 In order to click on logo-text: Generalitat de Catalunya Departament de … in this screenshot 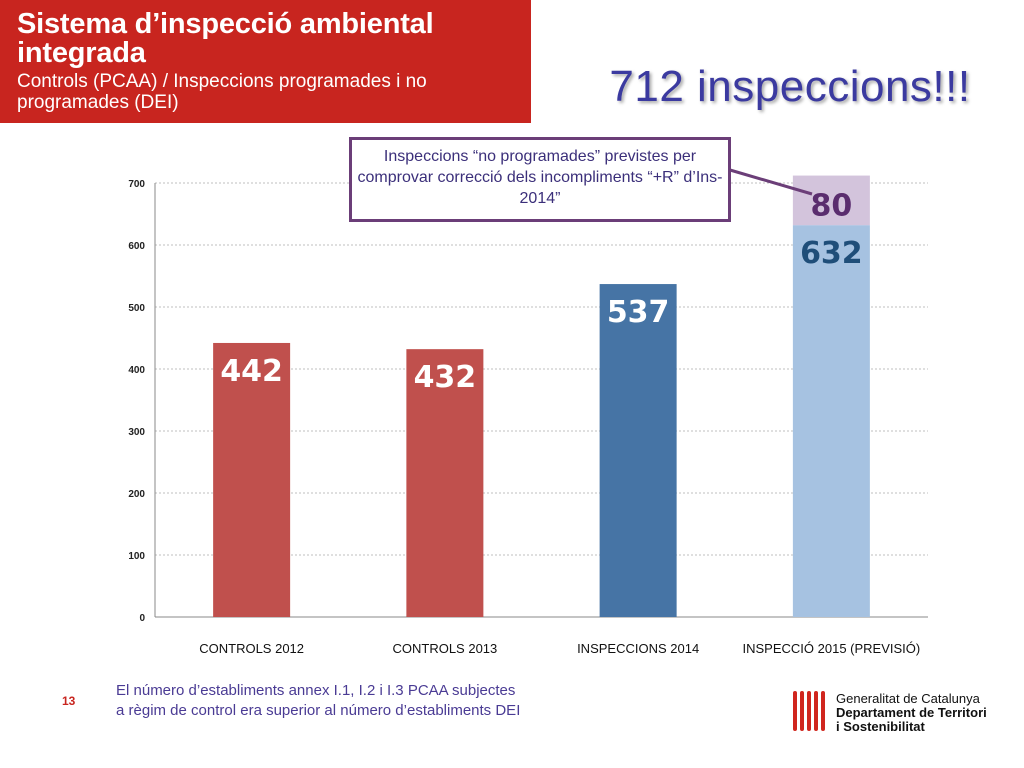, I will do `click(930, 713)`.